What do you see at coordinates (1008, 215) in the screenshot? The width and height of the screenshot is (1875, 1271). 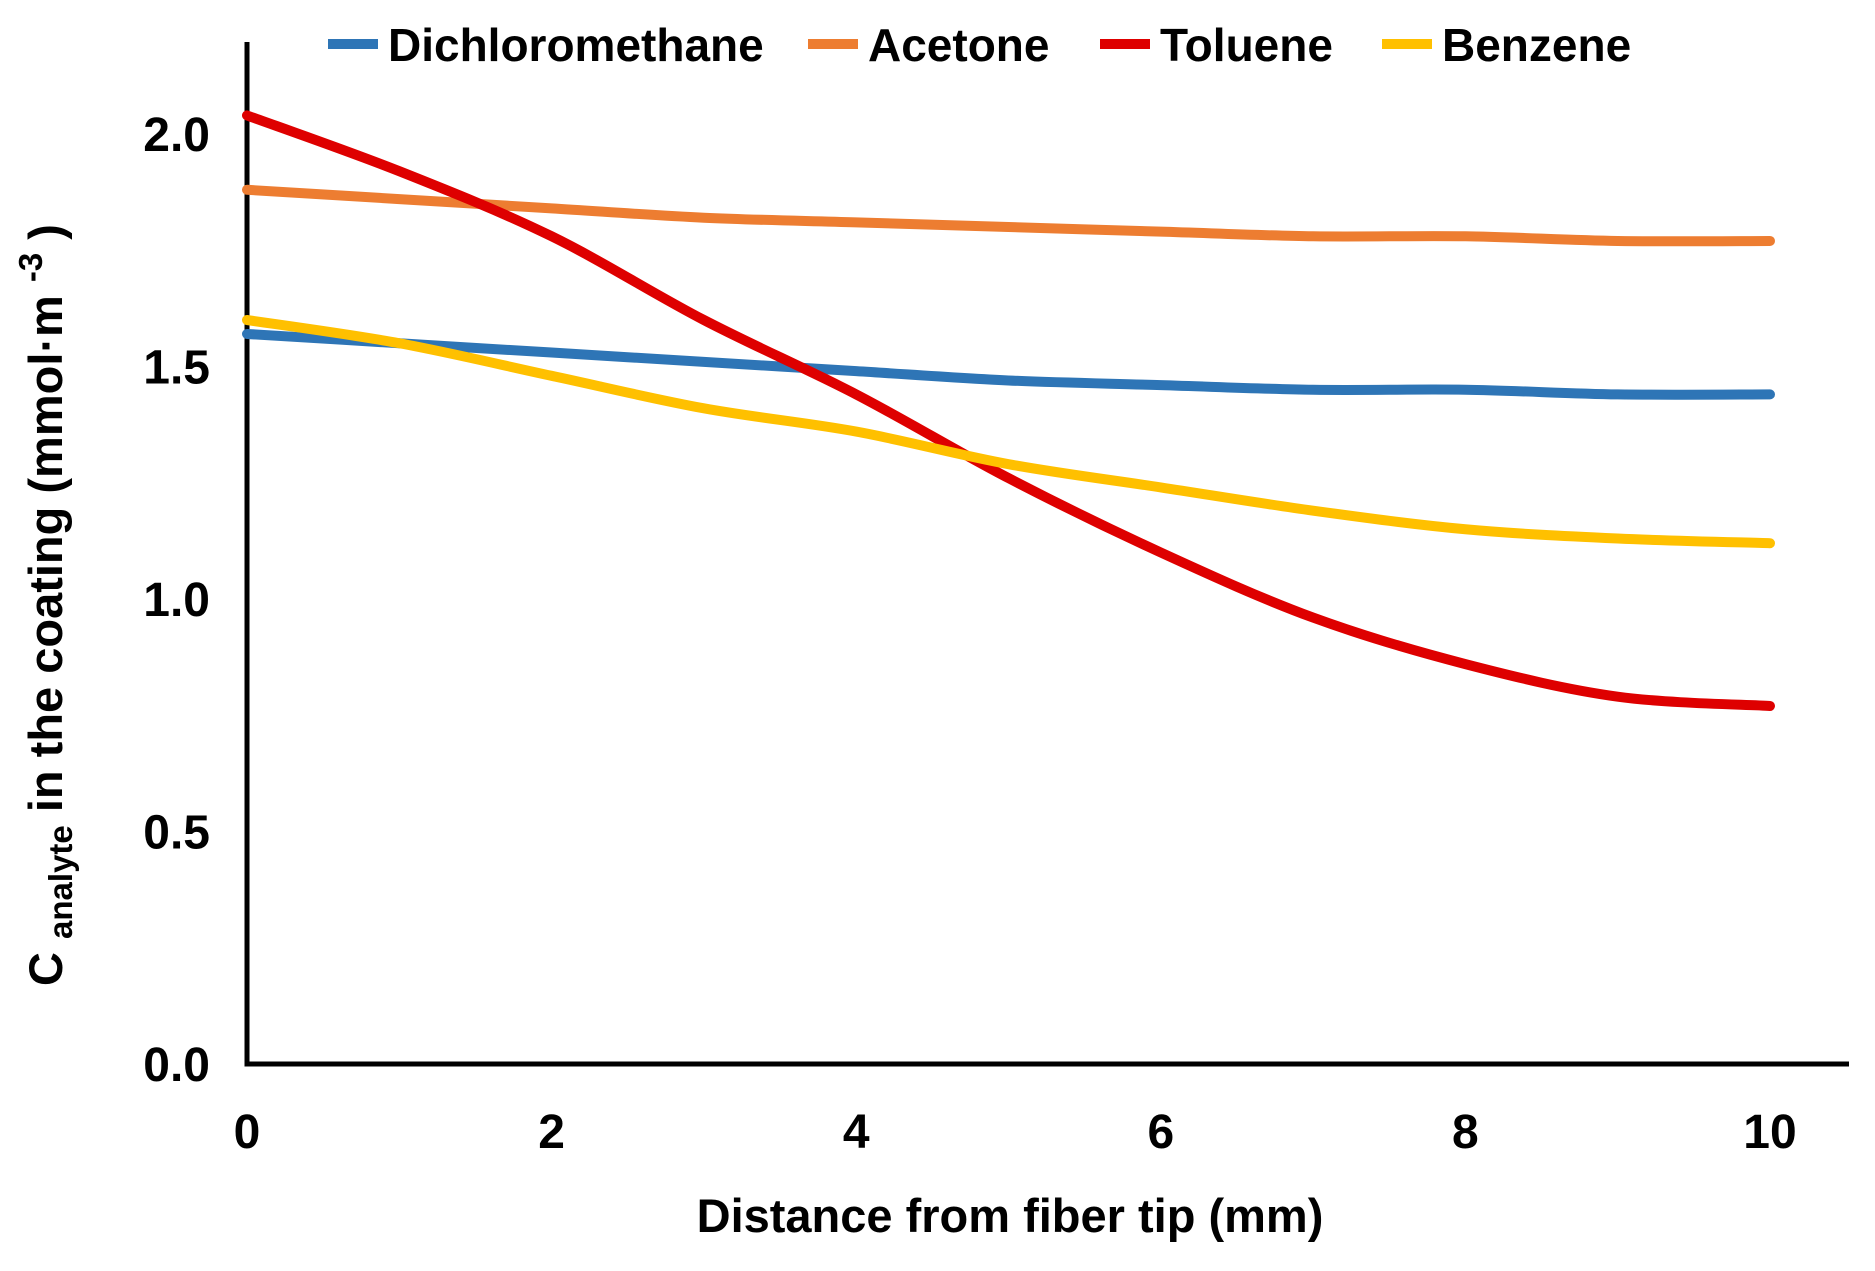 I see `series-line-acetone` at bounding box center [1008, 215].